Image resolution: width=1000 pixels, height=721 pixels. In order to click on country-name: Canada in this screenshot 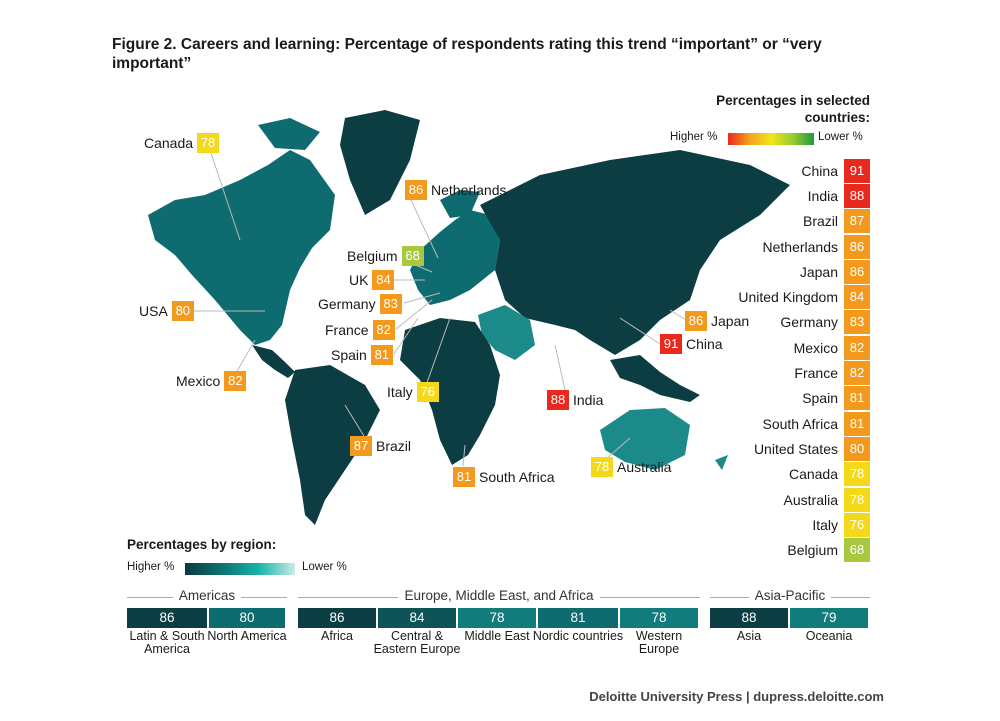, I will do `click(813, 474)`.